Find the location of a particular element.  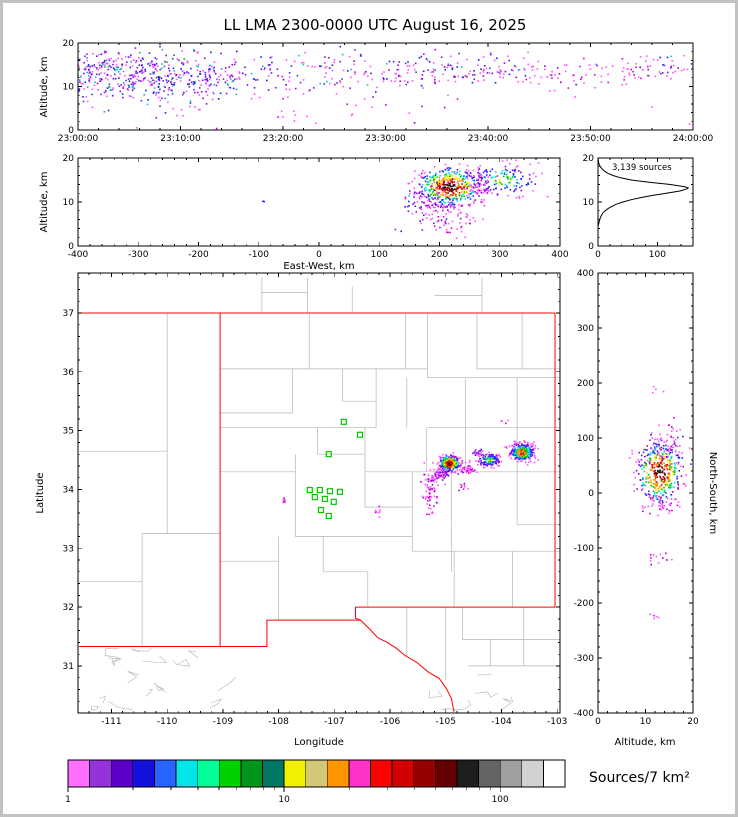

svg-text: 23:20:00 is located at coordinates (283, 139).